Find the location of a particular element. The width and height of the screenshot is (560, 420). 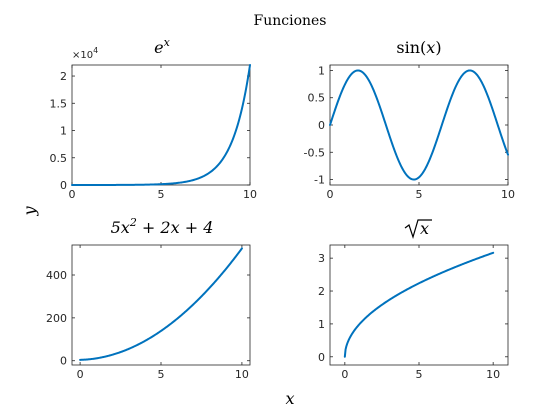

subplot-sin-plot-ytick-label: -1 is located at coordinates (319, 180).